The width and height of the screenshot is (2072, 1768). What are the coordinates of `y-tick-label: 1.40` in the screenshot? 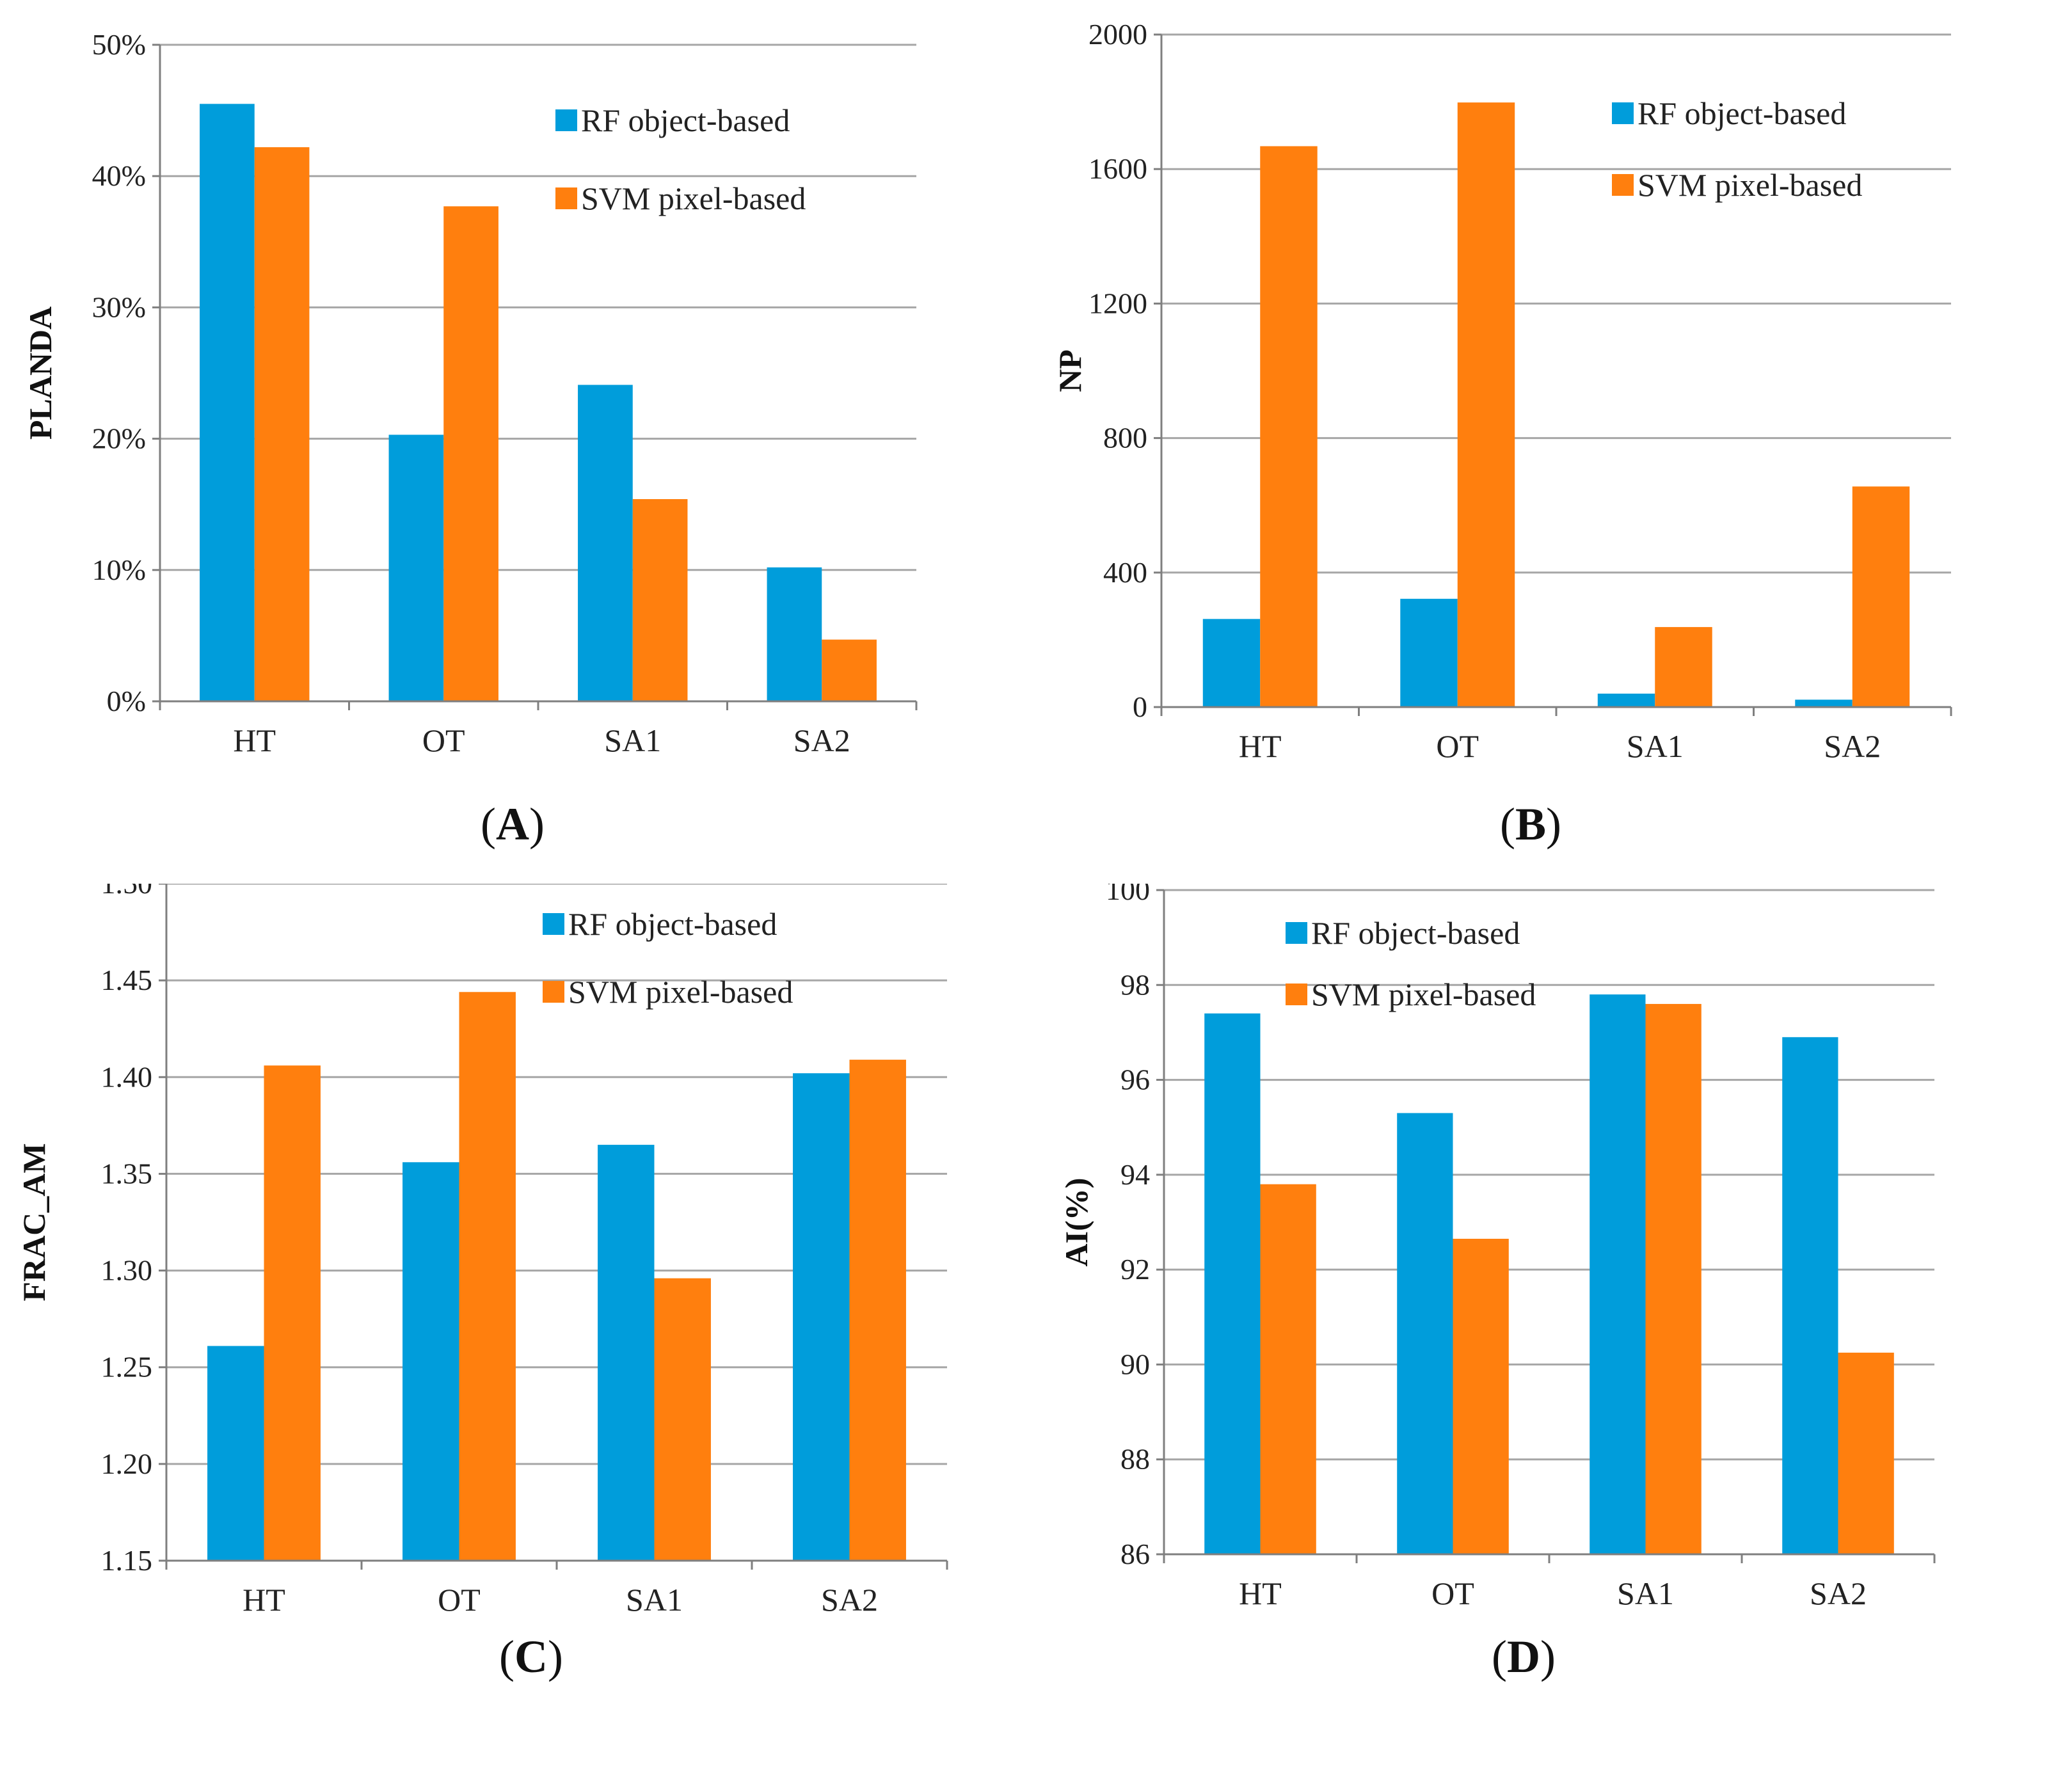 It's located at (127, 1076).